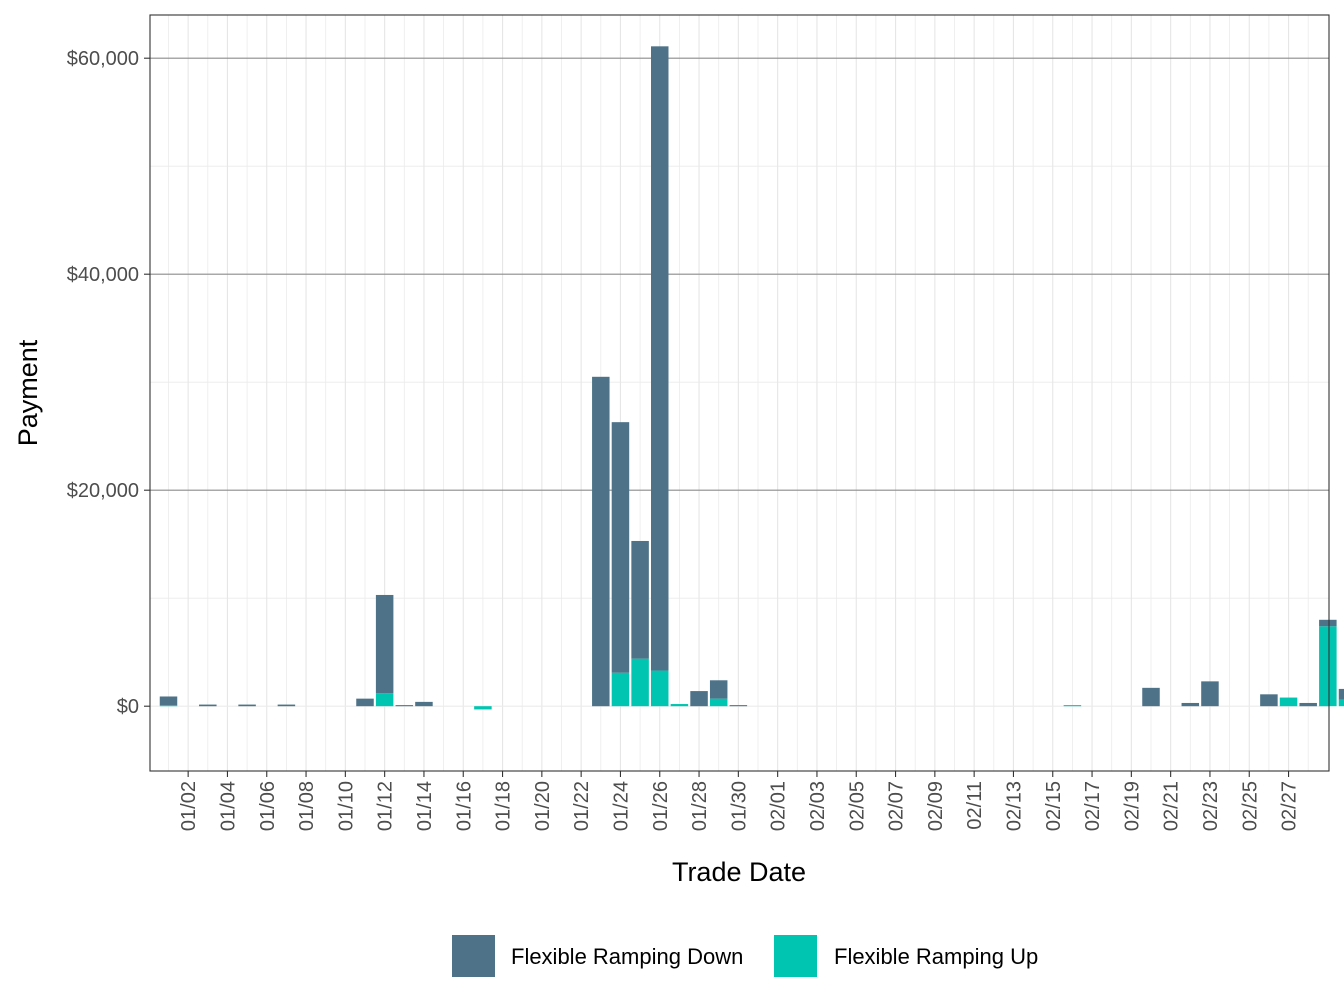  What do you see at coordinates (1172, 806) in the screenshot?
I see `x-tick-label: 02/21` at bounding box center [1172, 806].